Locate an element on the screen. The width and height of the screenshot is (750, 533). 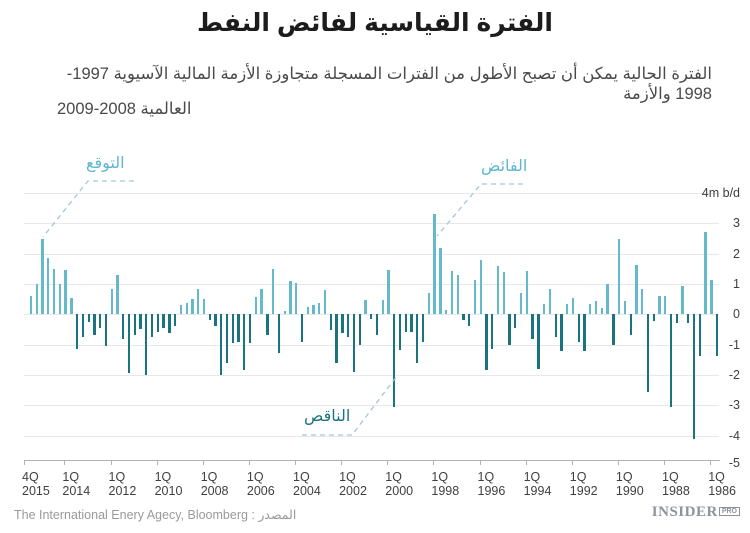
y-axis-tick-label: 2 is located at coordinates (736, 253).